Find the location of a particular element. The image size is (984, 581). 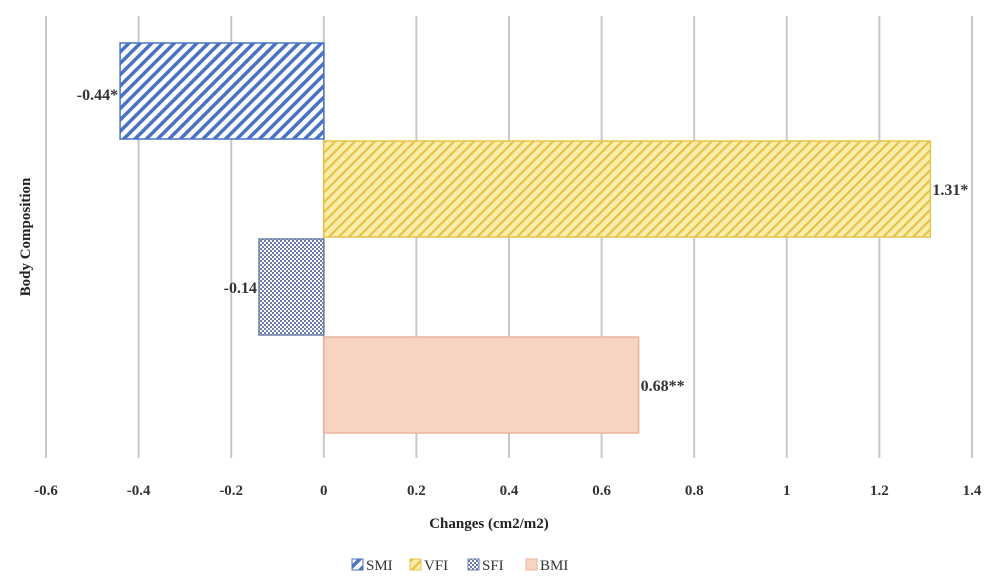

x-tick-label: 0.6 is located at coordinates (601, 491).